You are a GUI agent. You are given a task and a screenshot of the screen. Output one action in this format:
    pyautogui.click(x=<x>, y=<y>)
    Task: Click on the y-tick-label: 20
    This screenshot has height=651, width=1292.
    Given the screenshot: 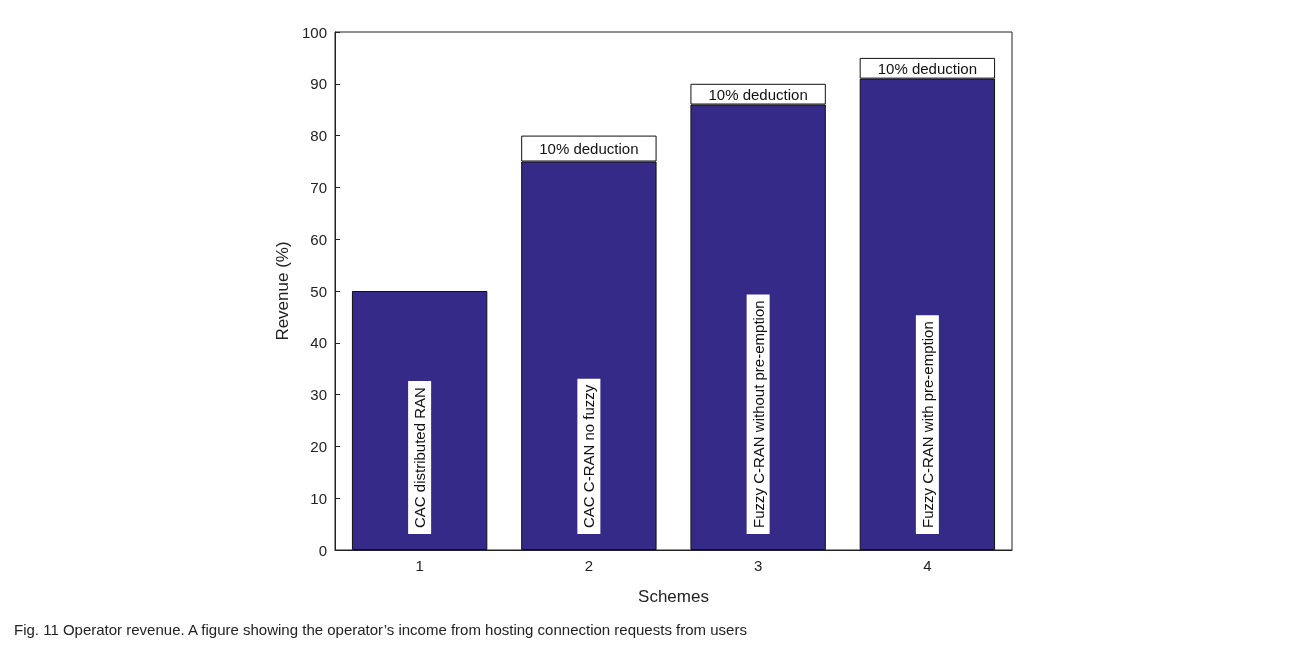 What is the action you would take?
    pyautogui.click(x=318, y=446)
    